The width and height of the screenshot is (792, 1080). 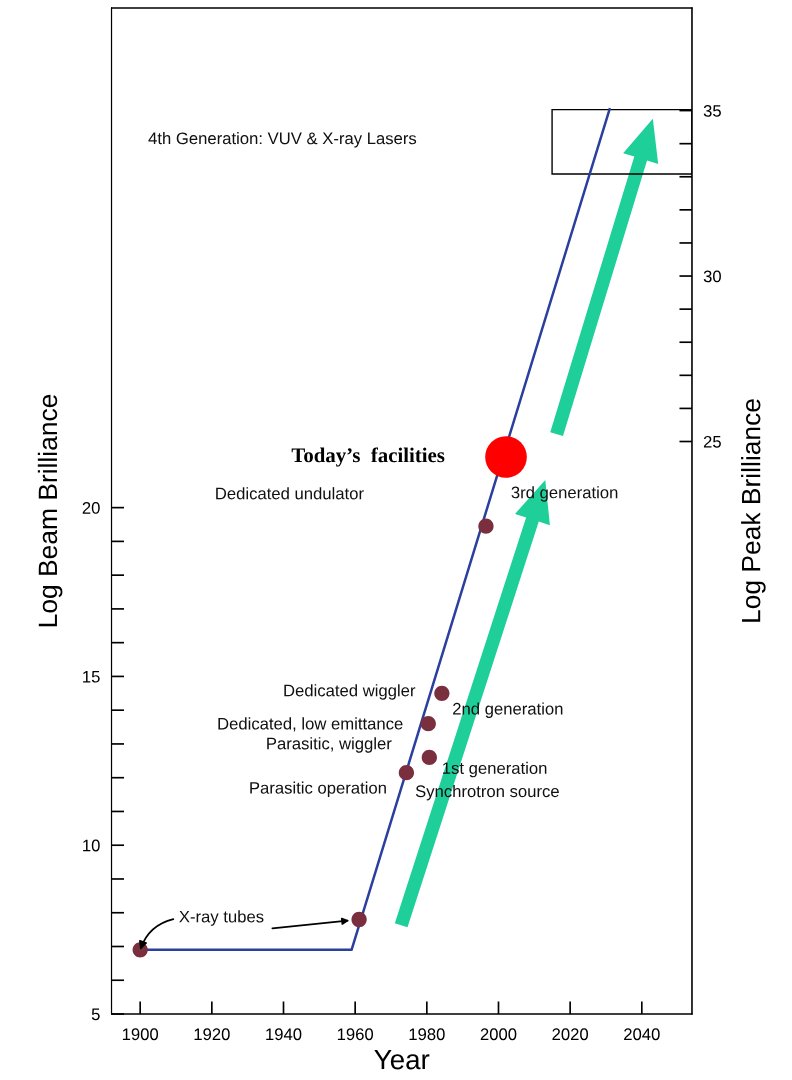 I want to click on annotation: Today’s facilities, so click(x=368, y=457).